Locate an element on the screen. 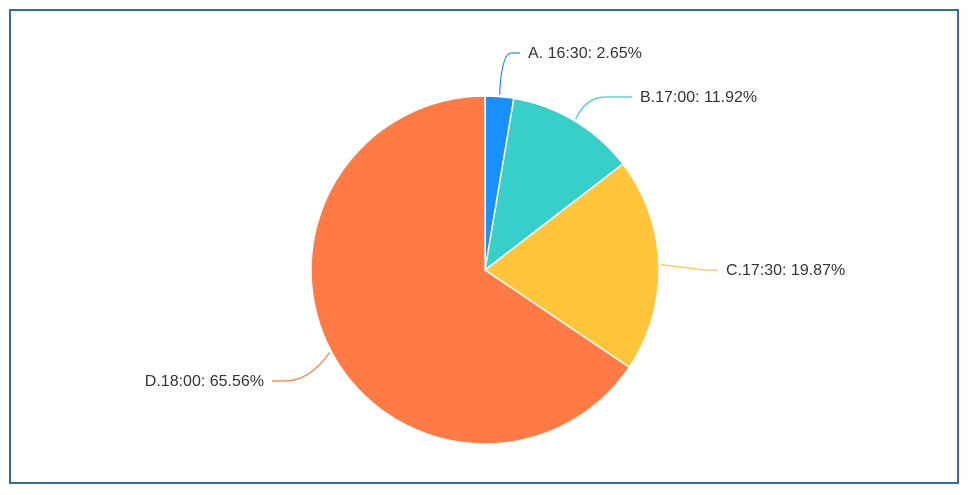 The width and height of the screenshot is (970, 495). slice-label: C.17:30: 19.87% is located at coordinates (785, 270).